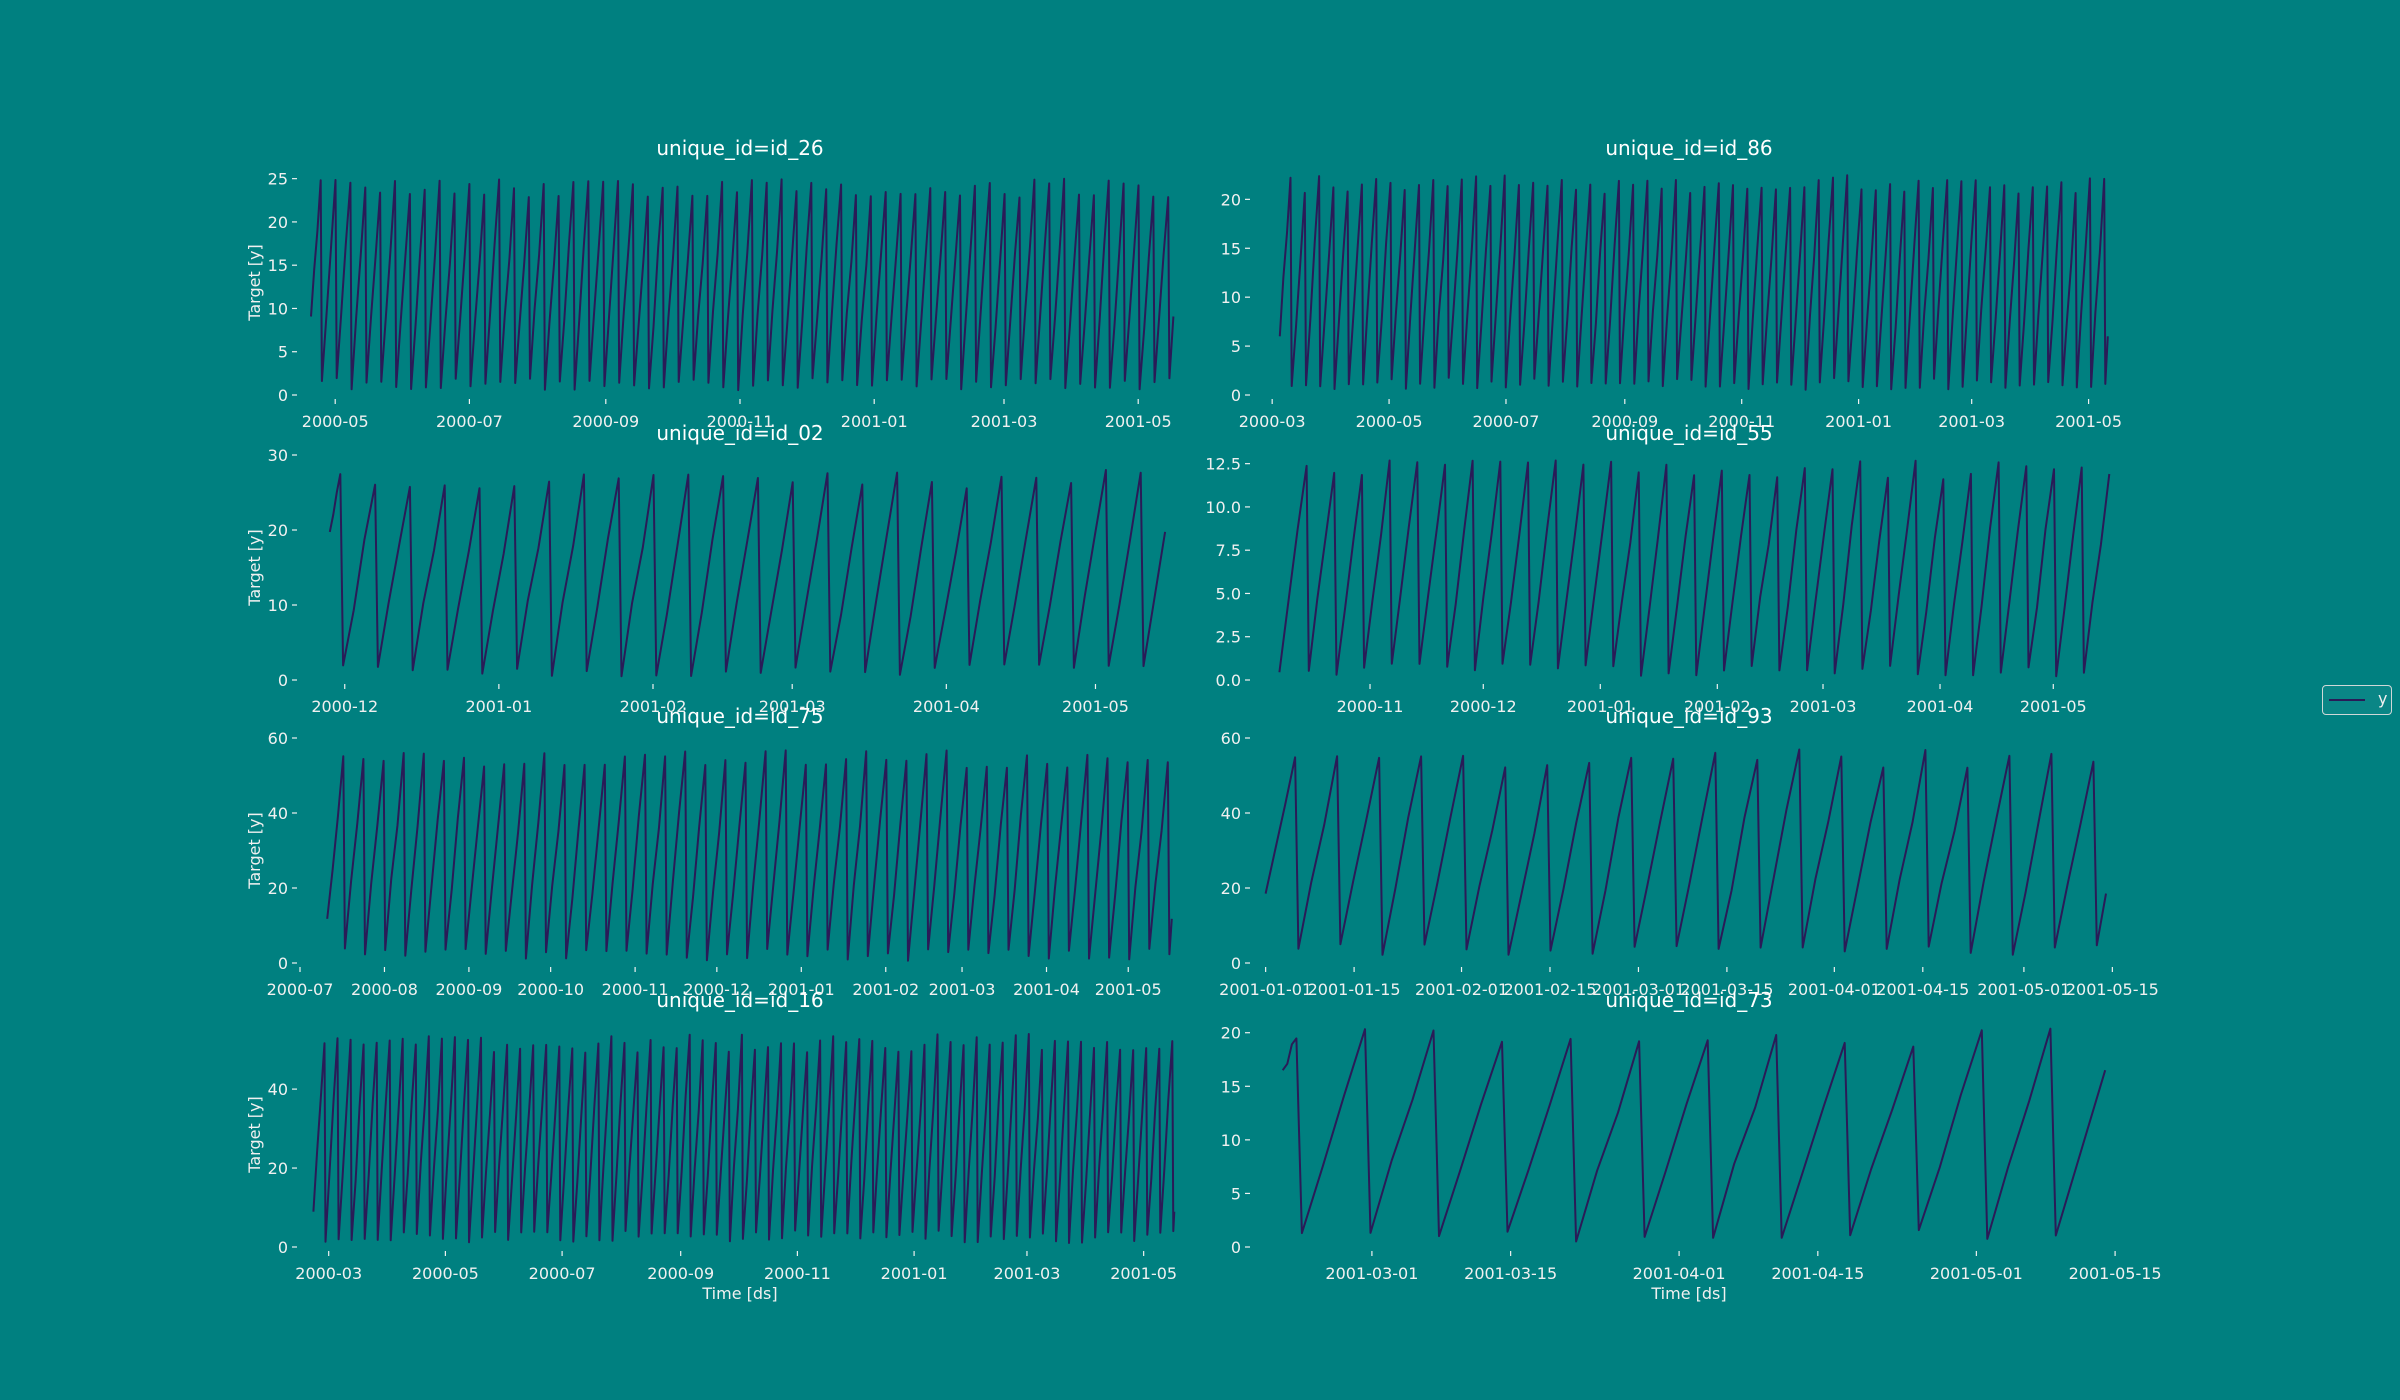 The height and width of the screenshot is (1400, 2400). What do you see at coordinates (1354, 989) in the screenshot?
I see `x-tick-label: 2001-01-15` at bounding box center [1354, 989].